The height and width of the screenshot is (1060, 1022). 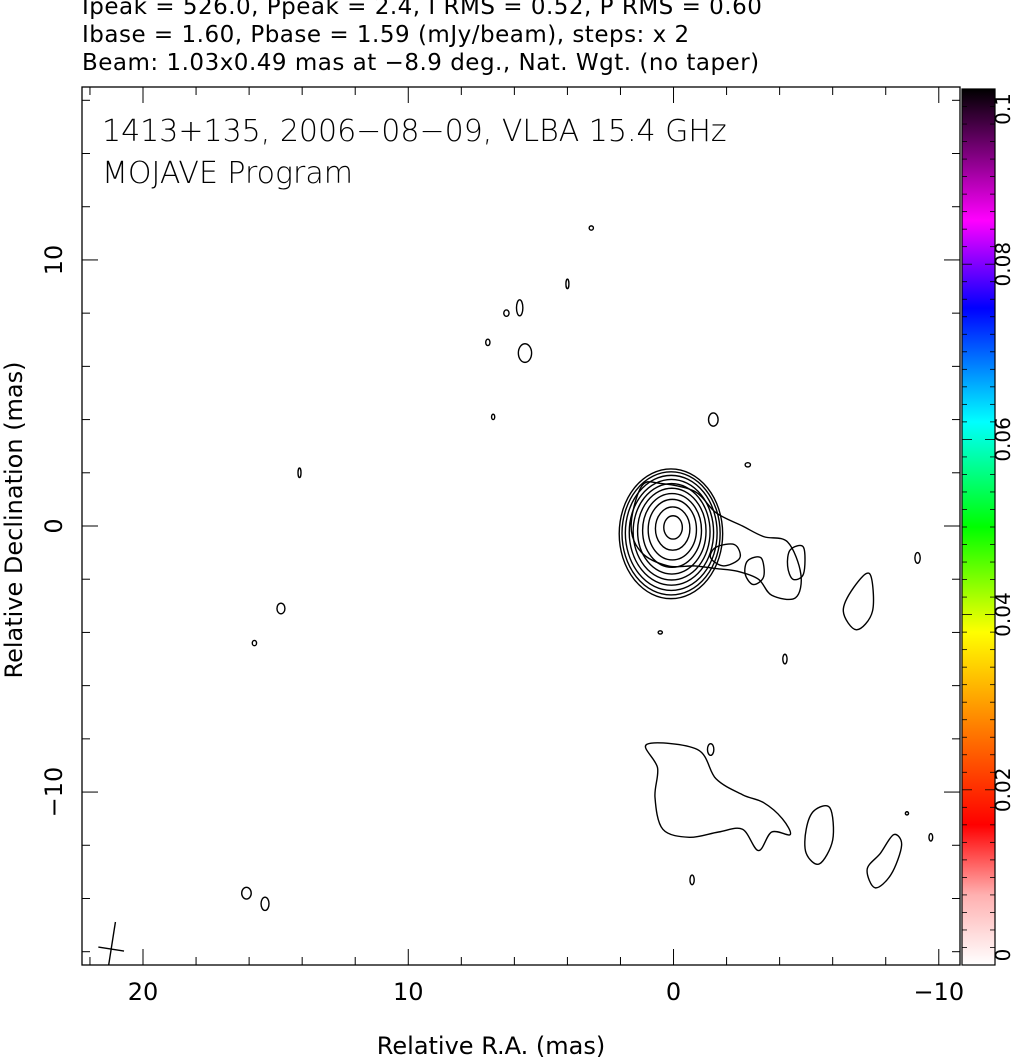 I want to click on y-axis-label: Relative Declination (mas), so click(x=14, y=519).